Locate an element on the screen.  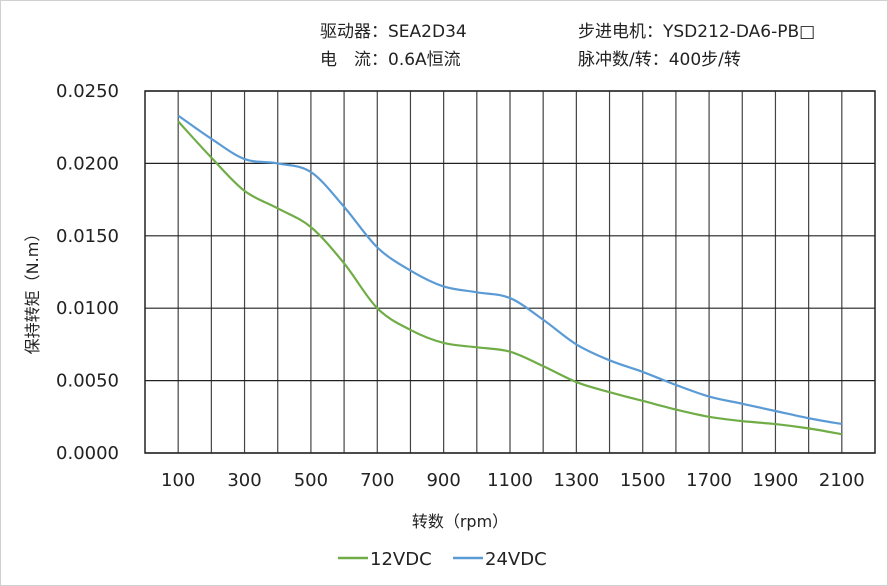
x-tick-label: 2100 is located at coordinates (842, 480).